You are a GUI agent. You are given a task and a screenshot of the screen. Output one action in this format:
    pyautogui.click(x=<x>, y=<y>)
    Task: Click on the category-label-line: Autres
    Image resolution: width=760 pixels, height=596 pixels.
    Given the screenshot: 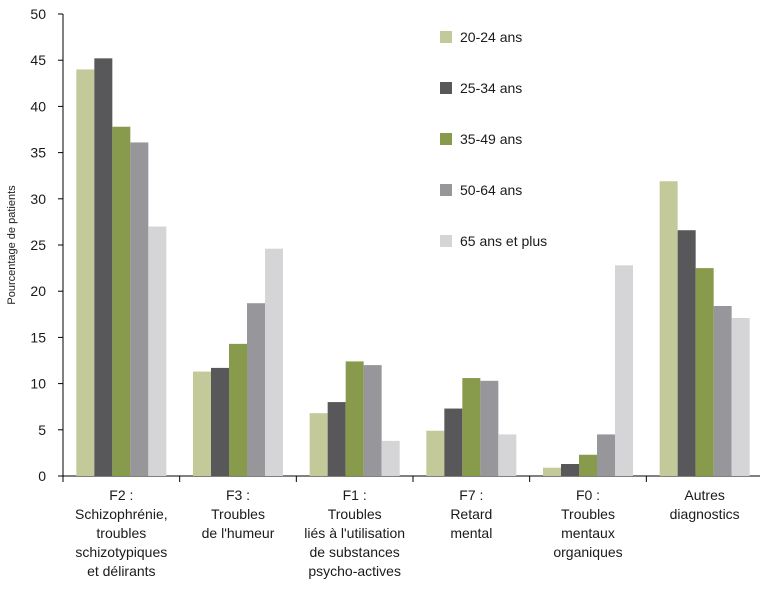 What is the action you would take?
    pyautogui.click(x=704, y=495)
    